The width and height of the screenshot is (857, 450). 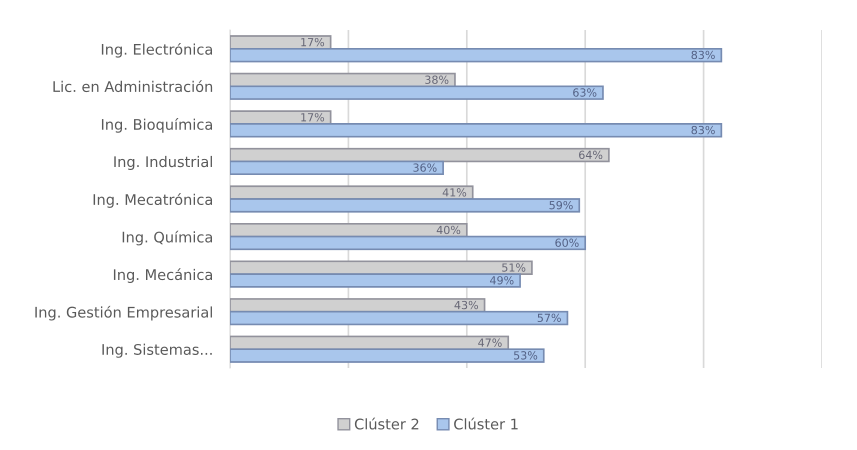 What do you see at coordinates (157, 50) in the screenshot?
I see `y-tick-label: Ing. Electrónica` at bounding box center [157, 50].